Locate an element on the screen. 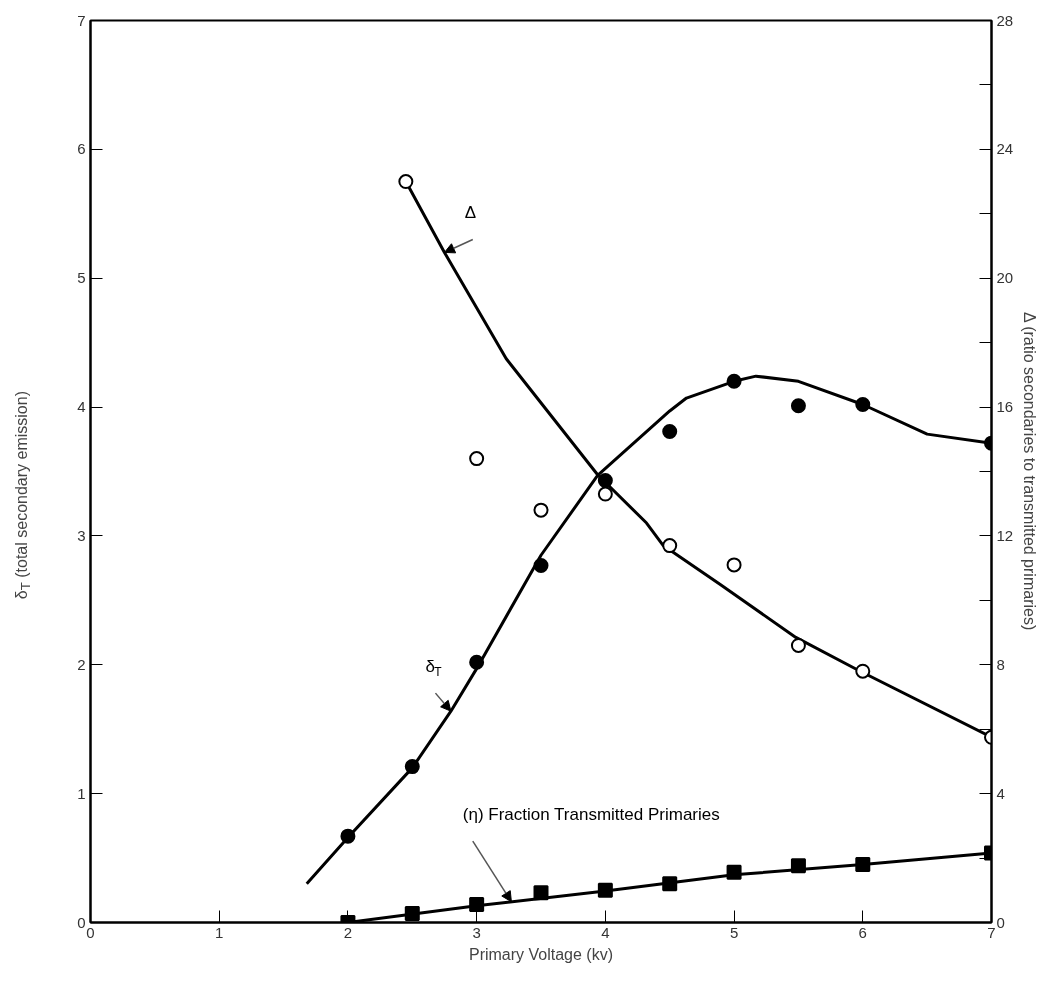  x-tick-label: 3 is located at coordinates (476, 932).